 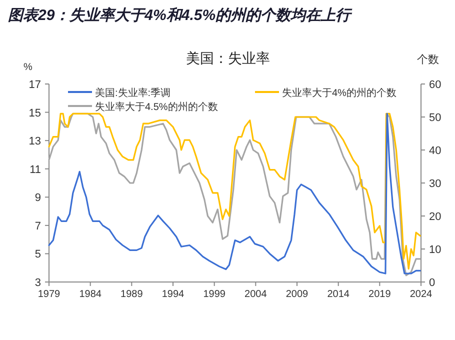 I want to click on y2-tick-label: 50, so click(x=435, y=118).